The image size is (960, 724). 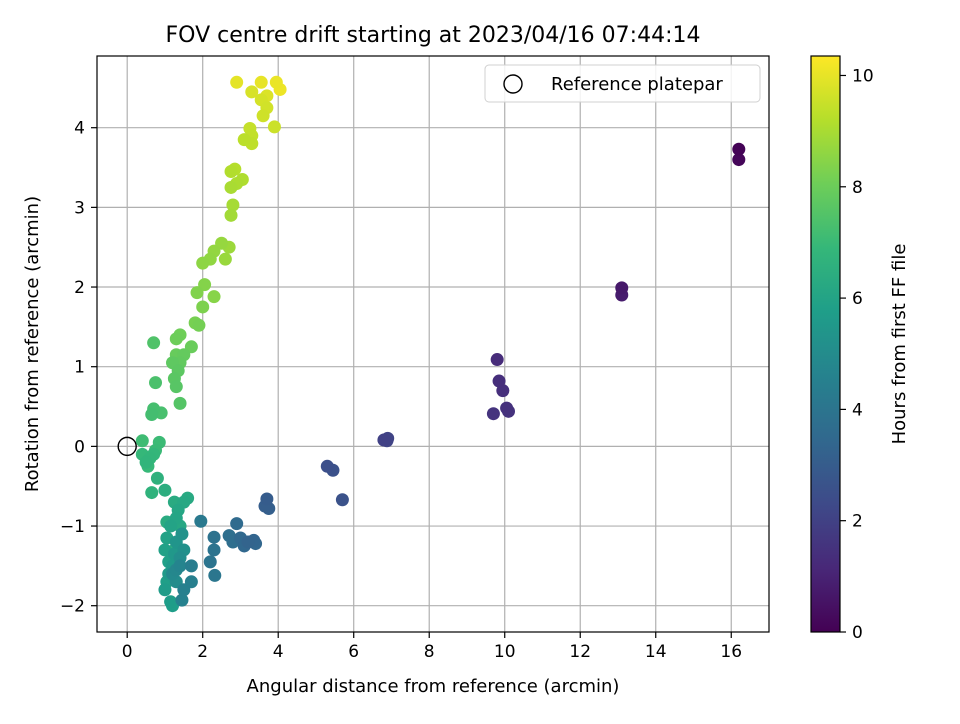 I want to click on colorbar-tick-label: 4, so click(x=857, y=410).